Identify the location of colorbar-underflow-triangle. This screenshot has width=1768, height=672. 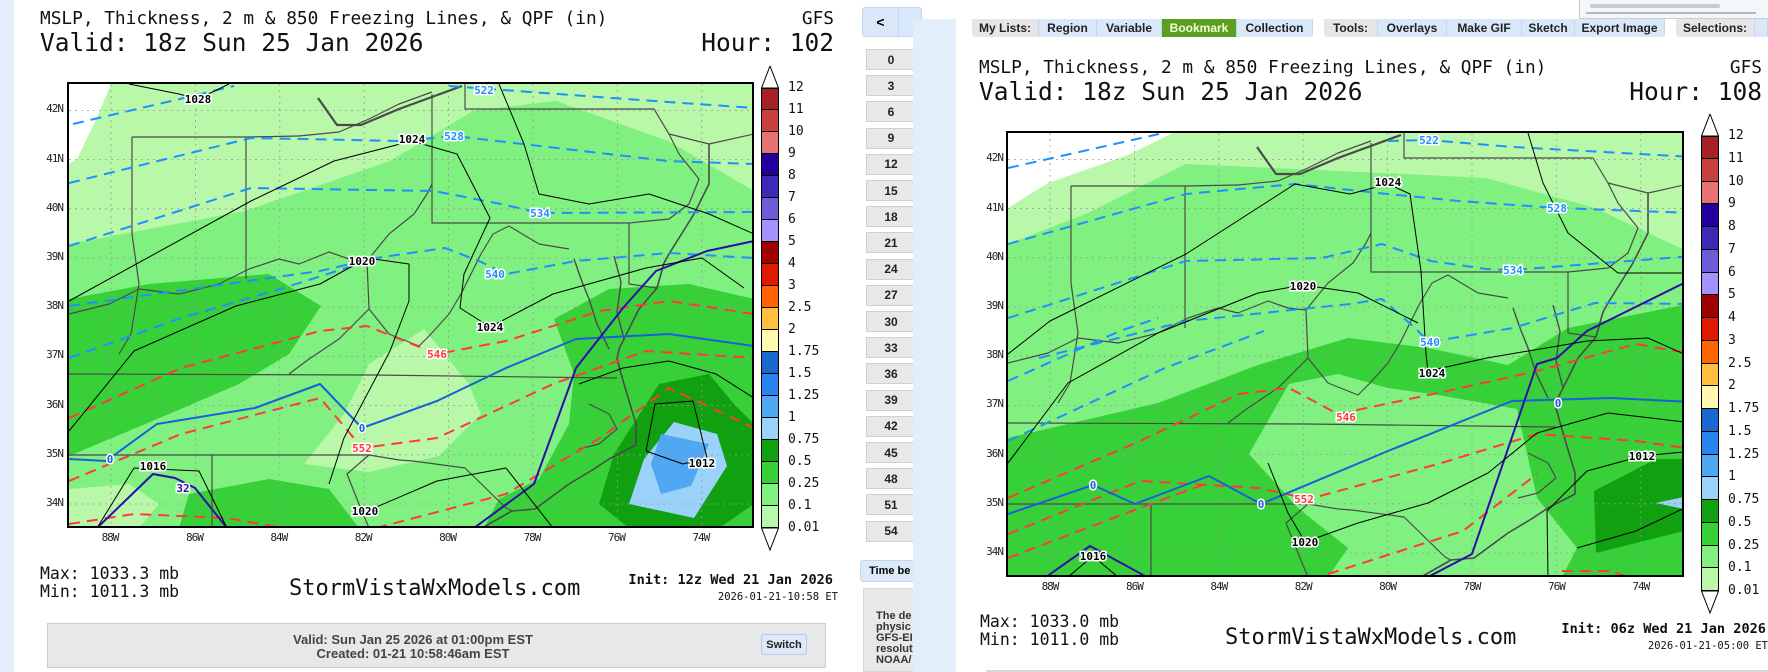
(770, 539).